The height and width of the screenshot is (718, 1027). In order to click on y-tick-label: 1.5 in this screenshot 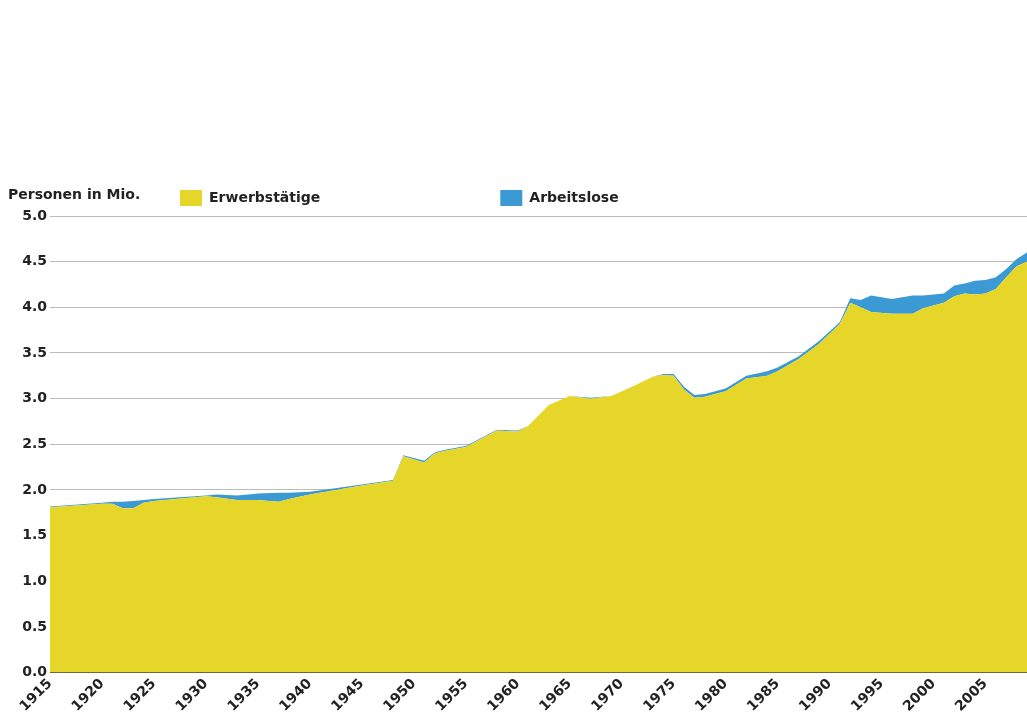, I will do `click(34, 534)`.